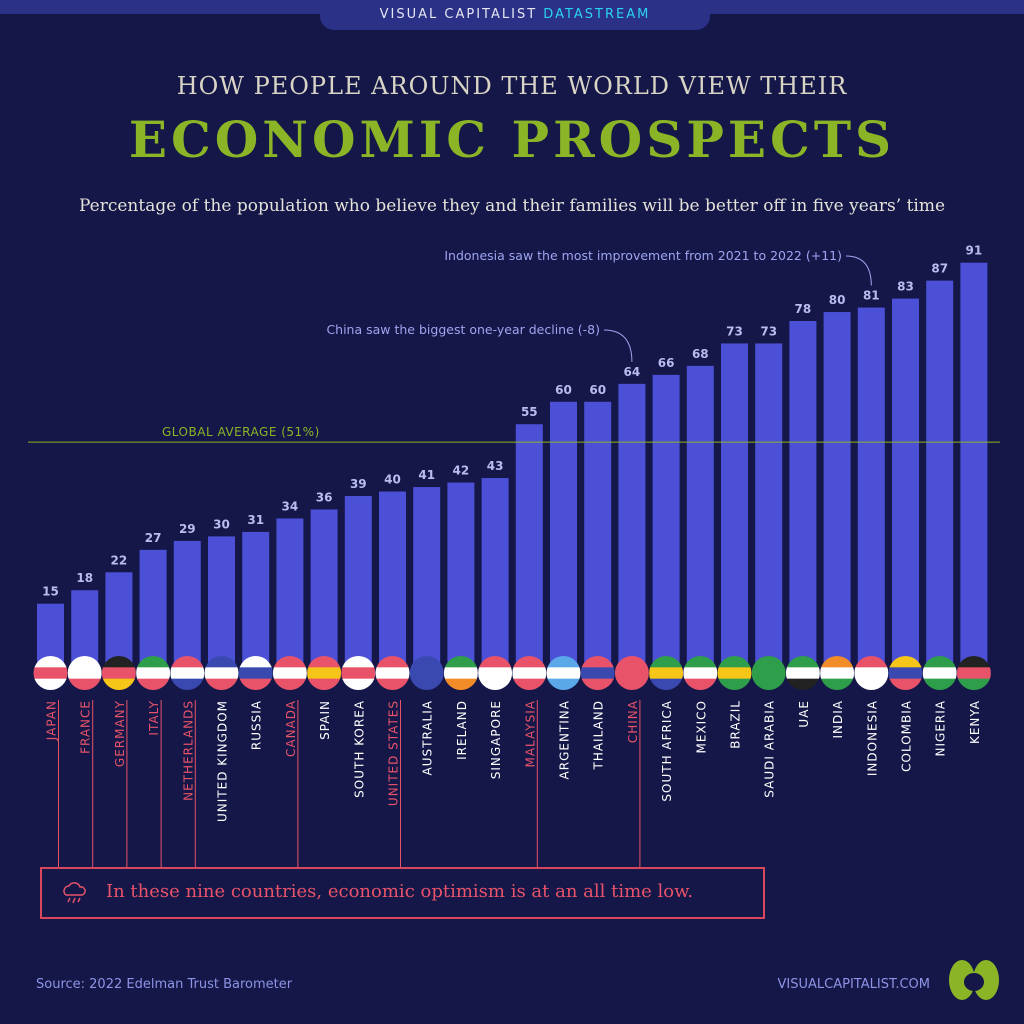  I want to click on value-label: 29, so click(187, 529).